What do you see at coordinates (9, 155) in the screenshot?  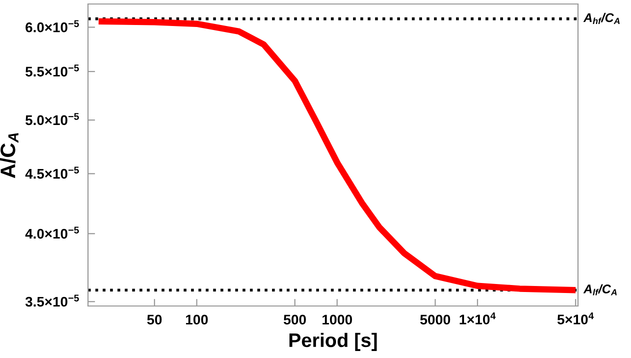 I see `y-axis-title: A/C$_{A}$` at bounding box center [9, 155].